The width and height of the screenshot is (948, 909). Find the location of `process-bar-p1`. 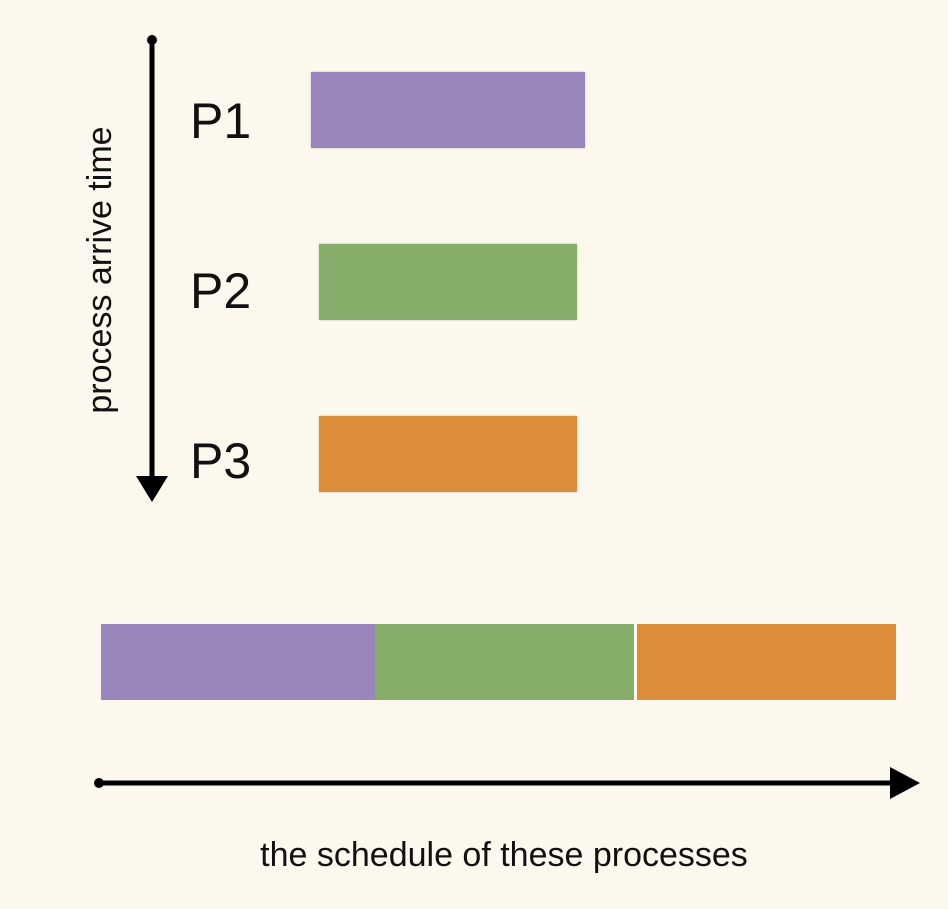

process-bar-p1 is located at coordinates (448, 110).